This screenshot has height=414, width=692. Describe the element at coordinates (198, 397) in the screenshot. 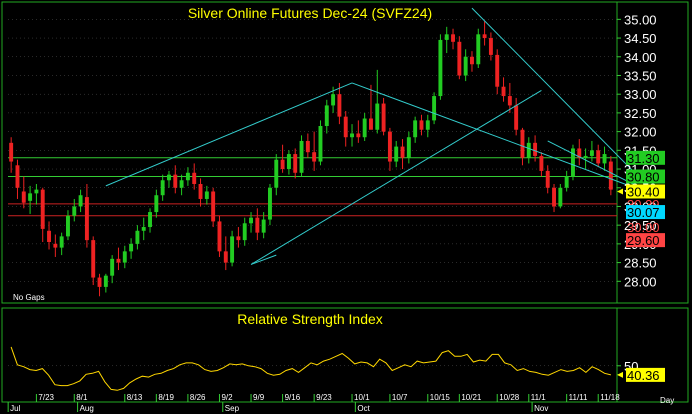

I see `date-tick-label: 8/26` at that location.